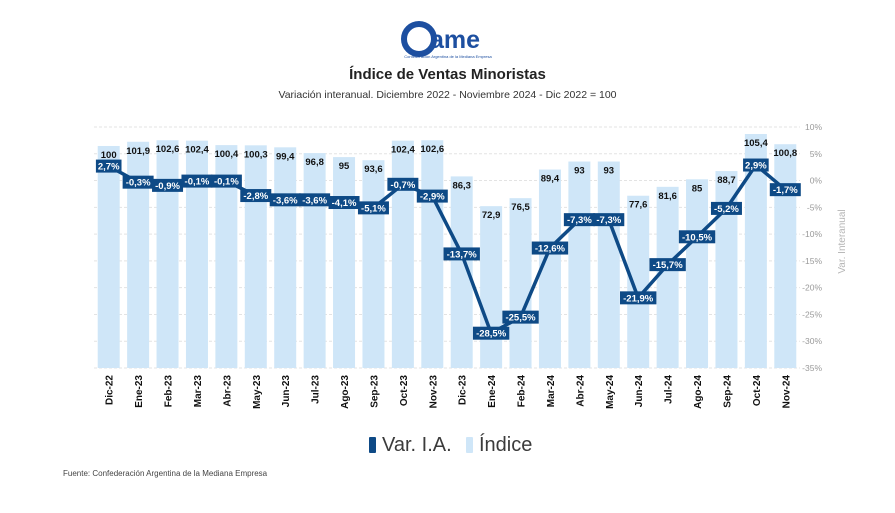 The width and height of the screenshot is (895, 513). I want to click on var-value-label: 2,7%, so click(109, 167).